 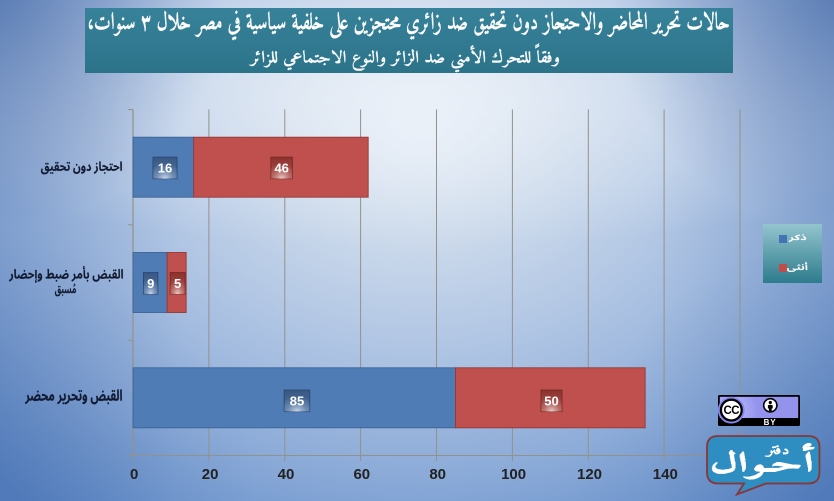 What do you see at coordinates (731, 411) in the screenshot?
I see `svg-text: CC` at bounding box center [731, 411].